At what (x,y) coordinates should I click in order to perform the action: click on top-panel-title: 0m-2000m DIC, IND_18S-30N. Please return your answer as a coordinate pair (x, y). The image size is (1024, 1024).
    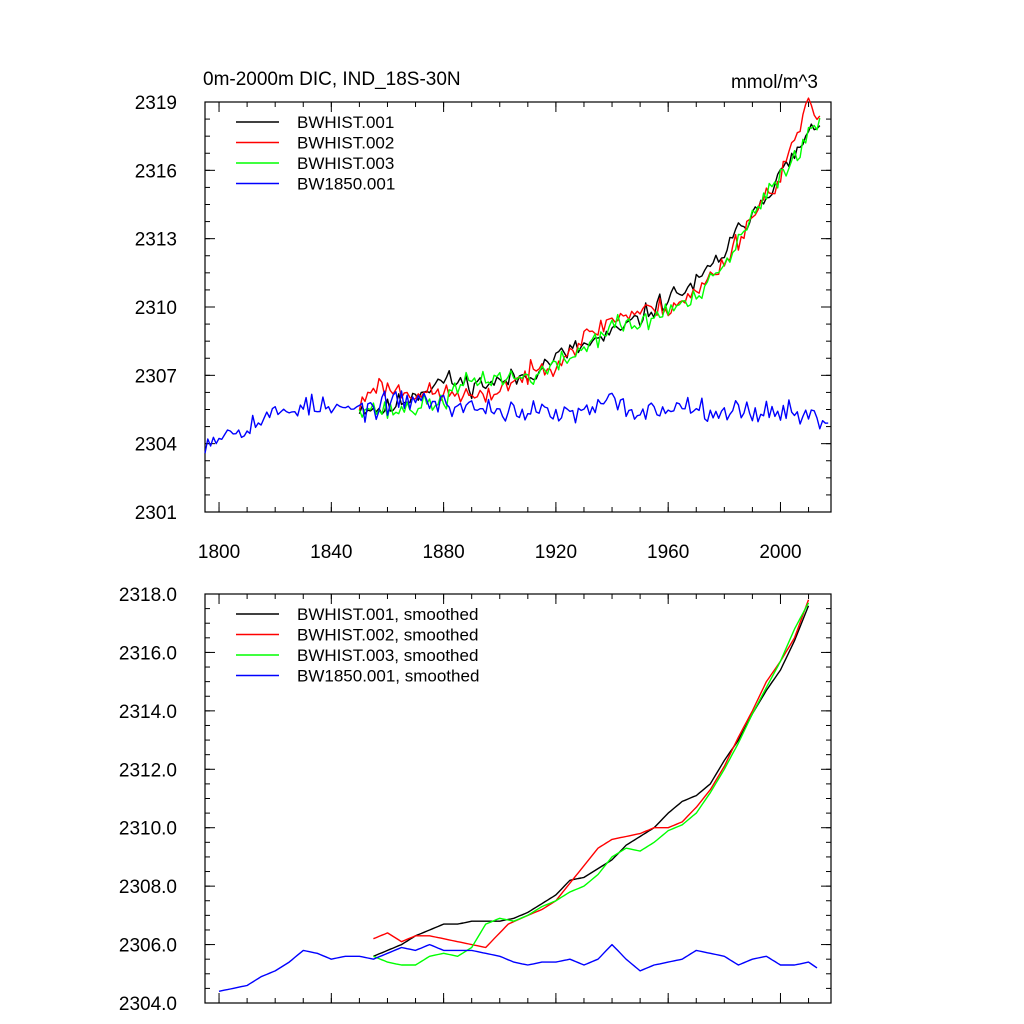
    Looking at the image, I should click on (332, 79).